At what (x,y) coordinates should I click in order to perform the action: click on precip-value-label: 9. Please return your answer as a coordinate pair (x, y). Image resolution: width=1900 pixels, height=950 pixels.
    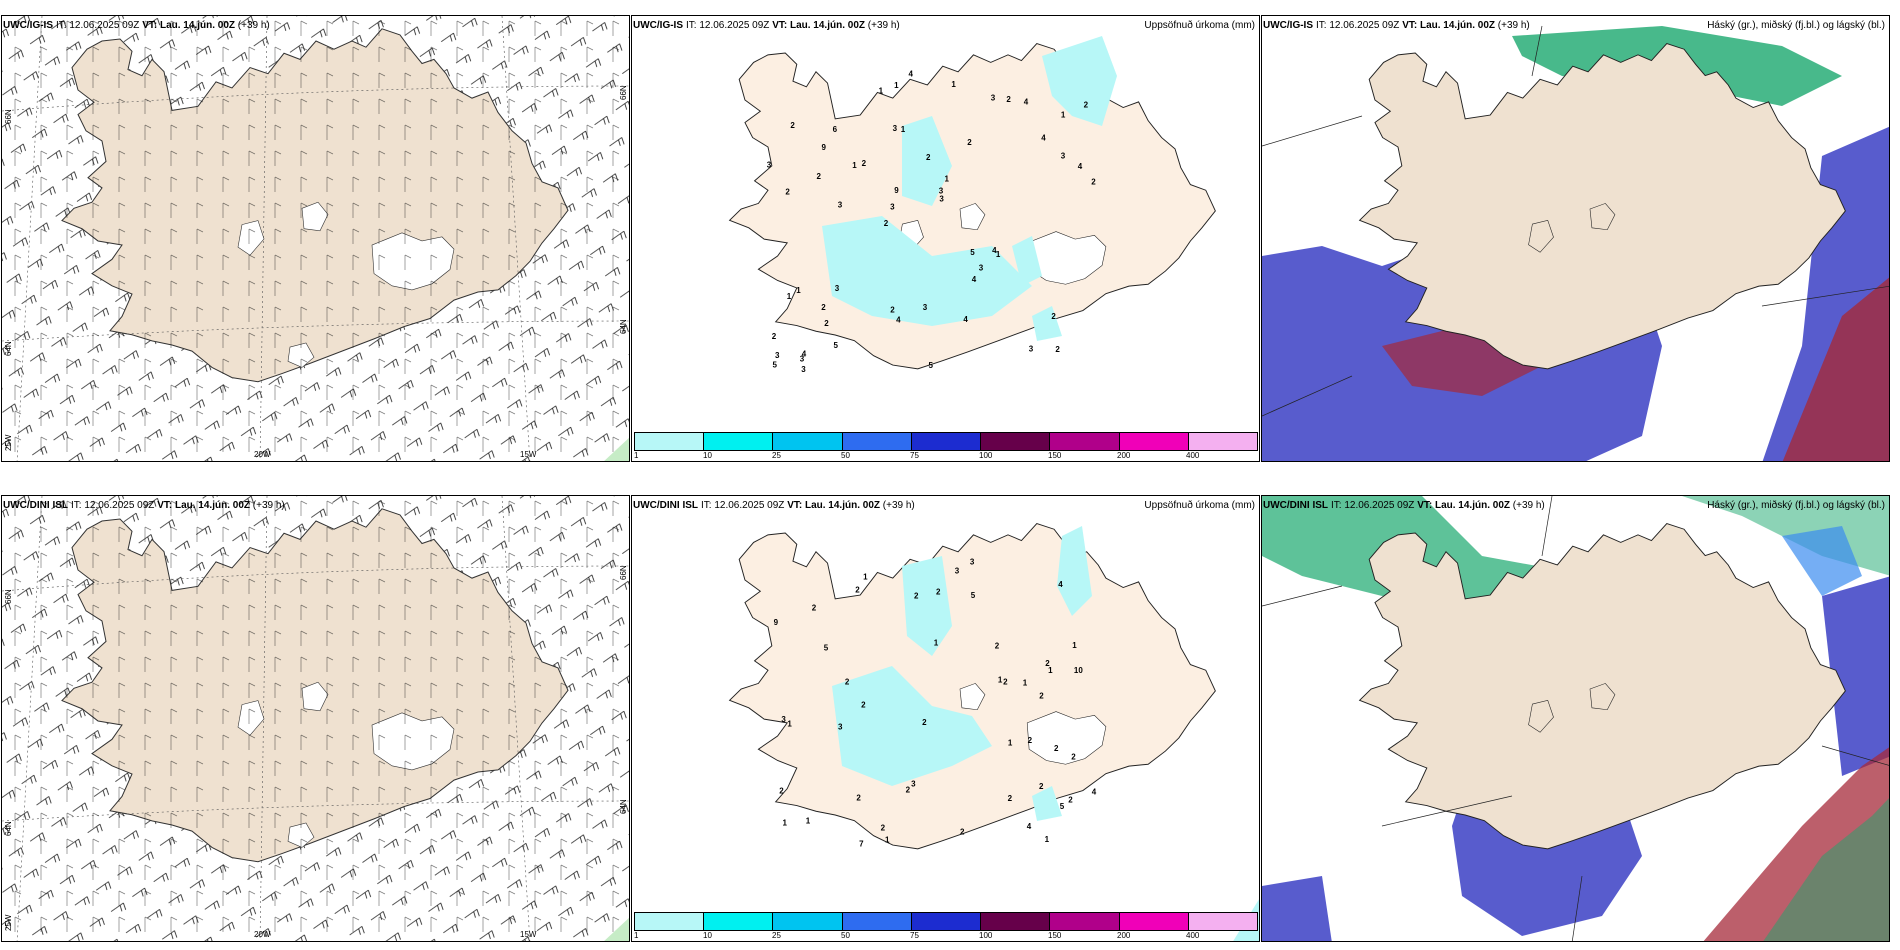
    Looking at the image, I should click on (776, 622).